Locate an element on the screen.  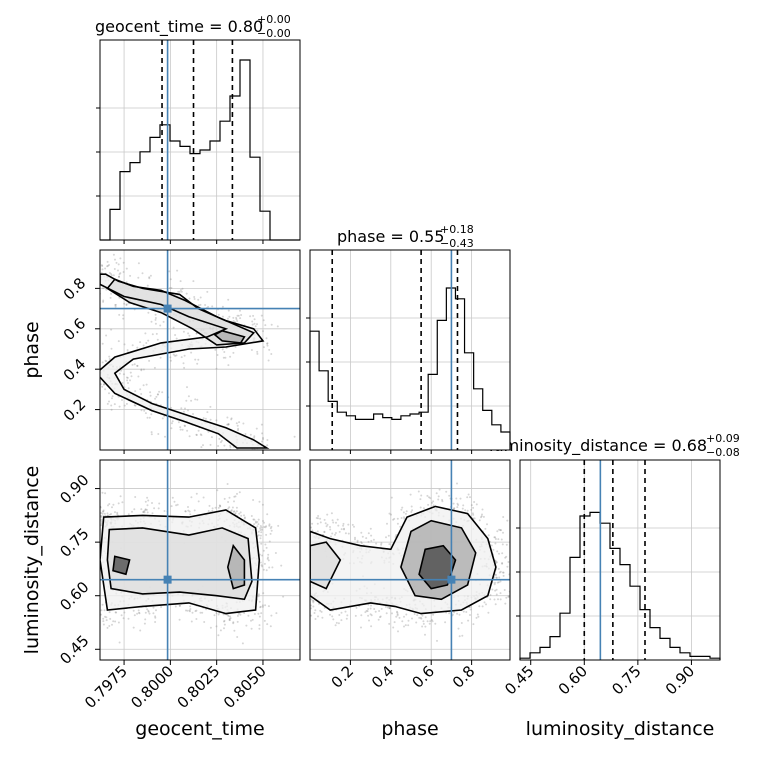
title-lum-plus: +0.09 is located at coordinates (723, 438).